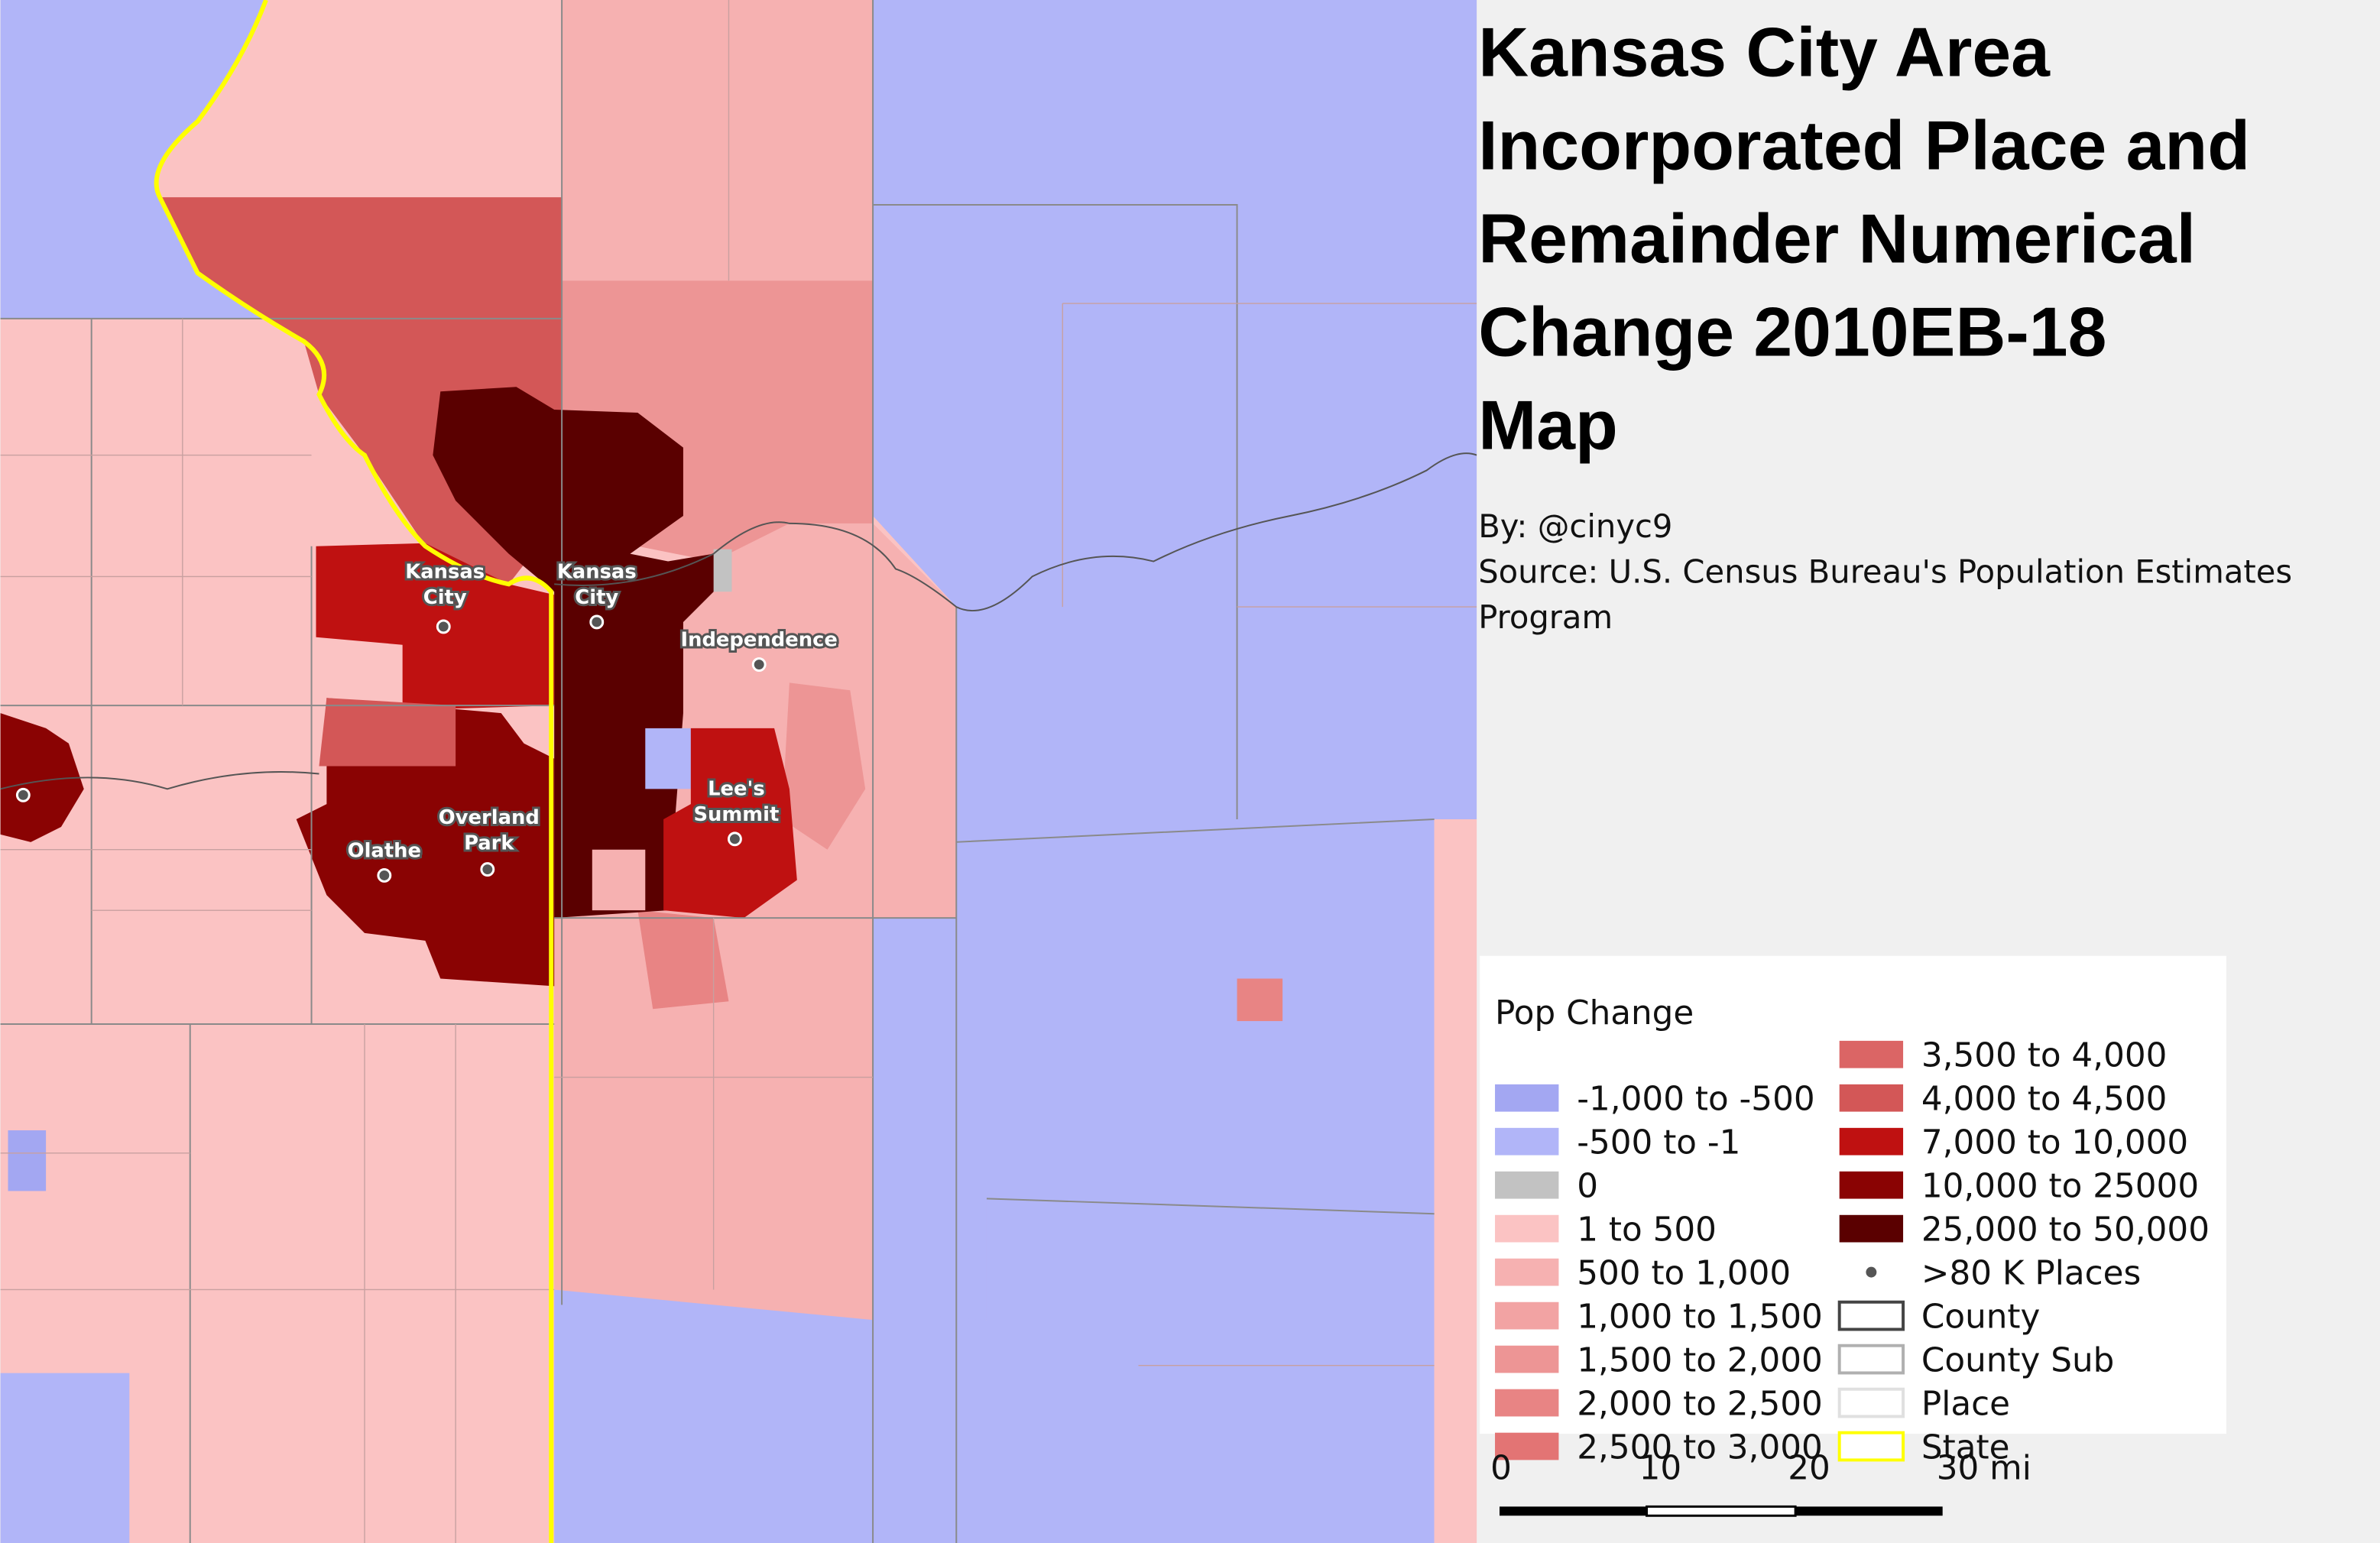 The image size is (2380, 1543). What do you see at coordinates (1658, 1142) in the screenshot?
I see `legend-label: -500 to -1` at bounding box center [1658, 1142].